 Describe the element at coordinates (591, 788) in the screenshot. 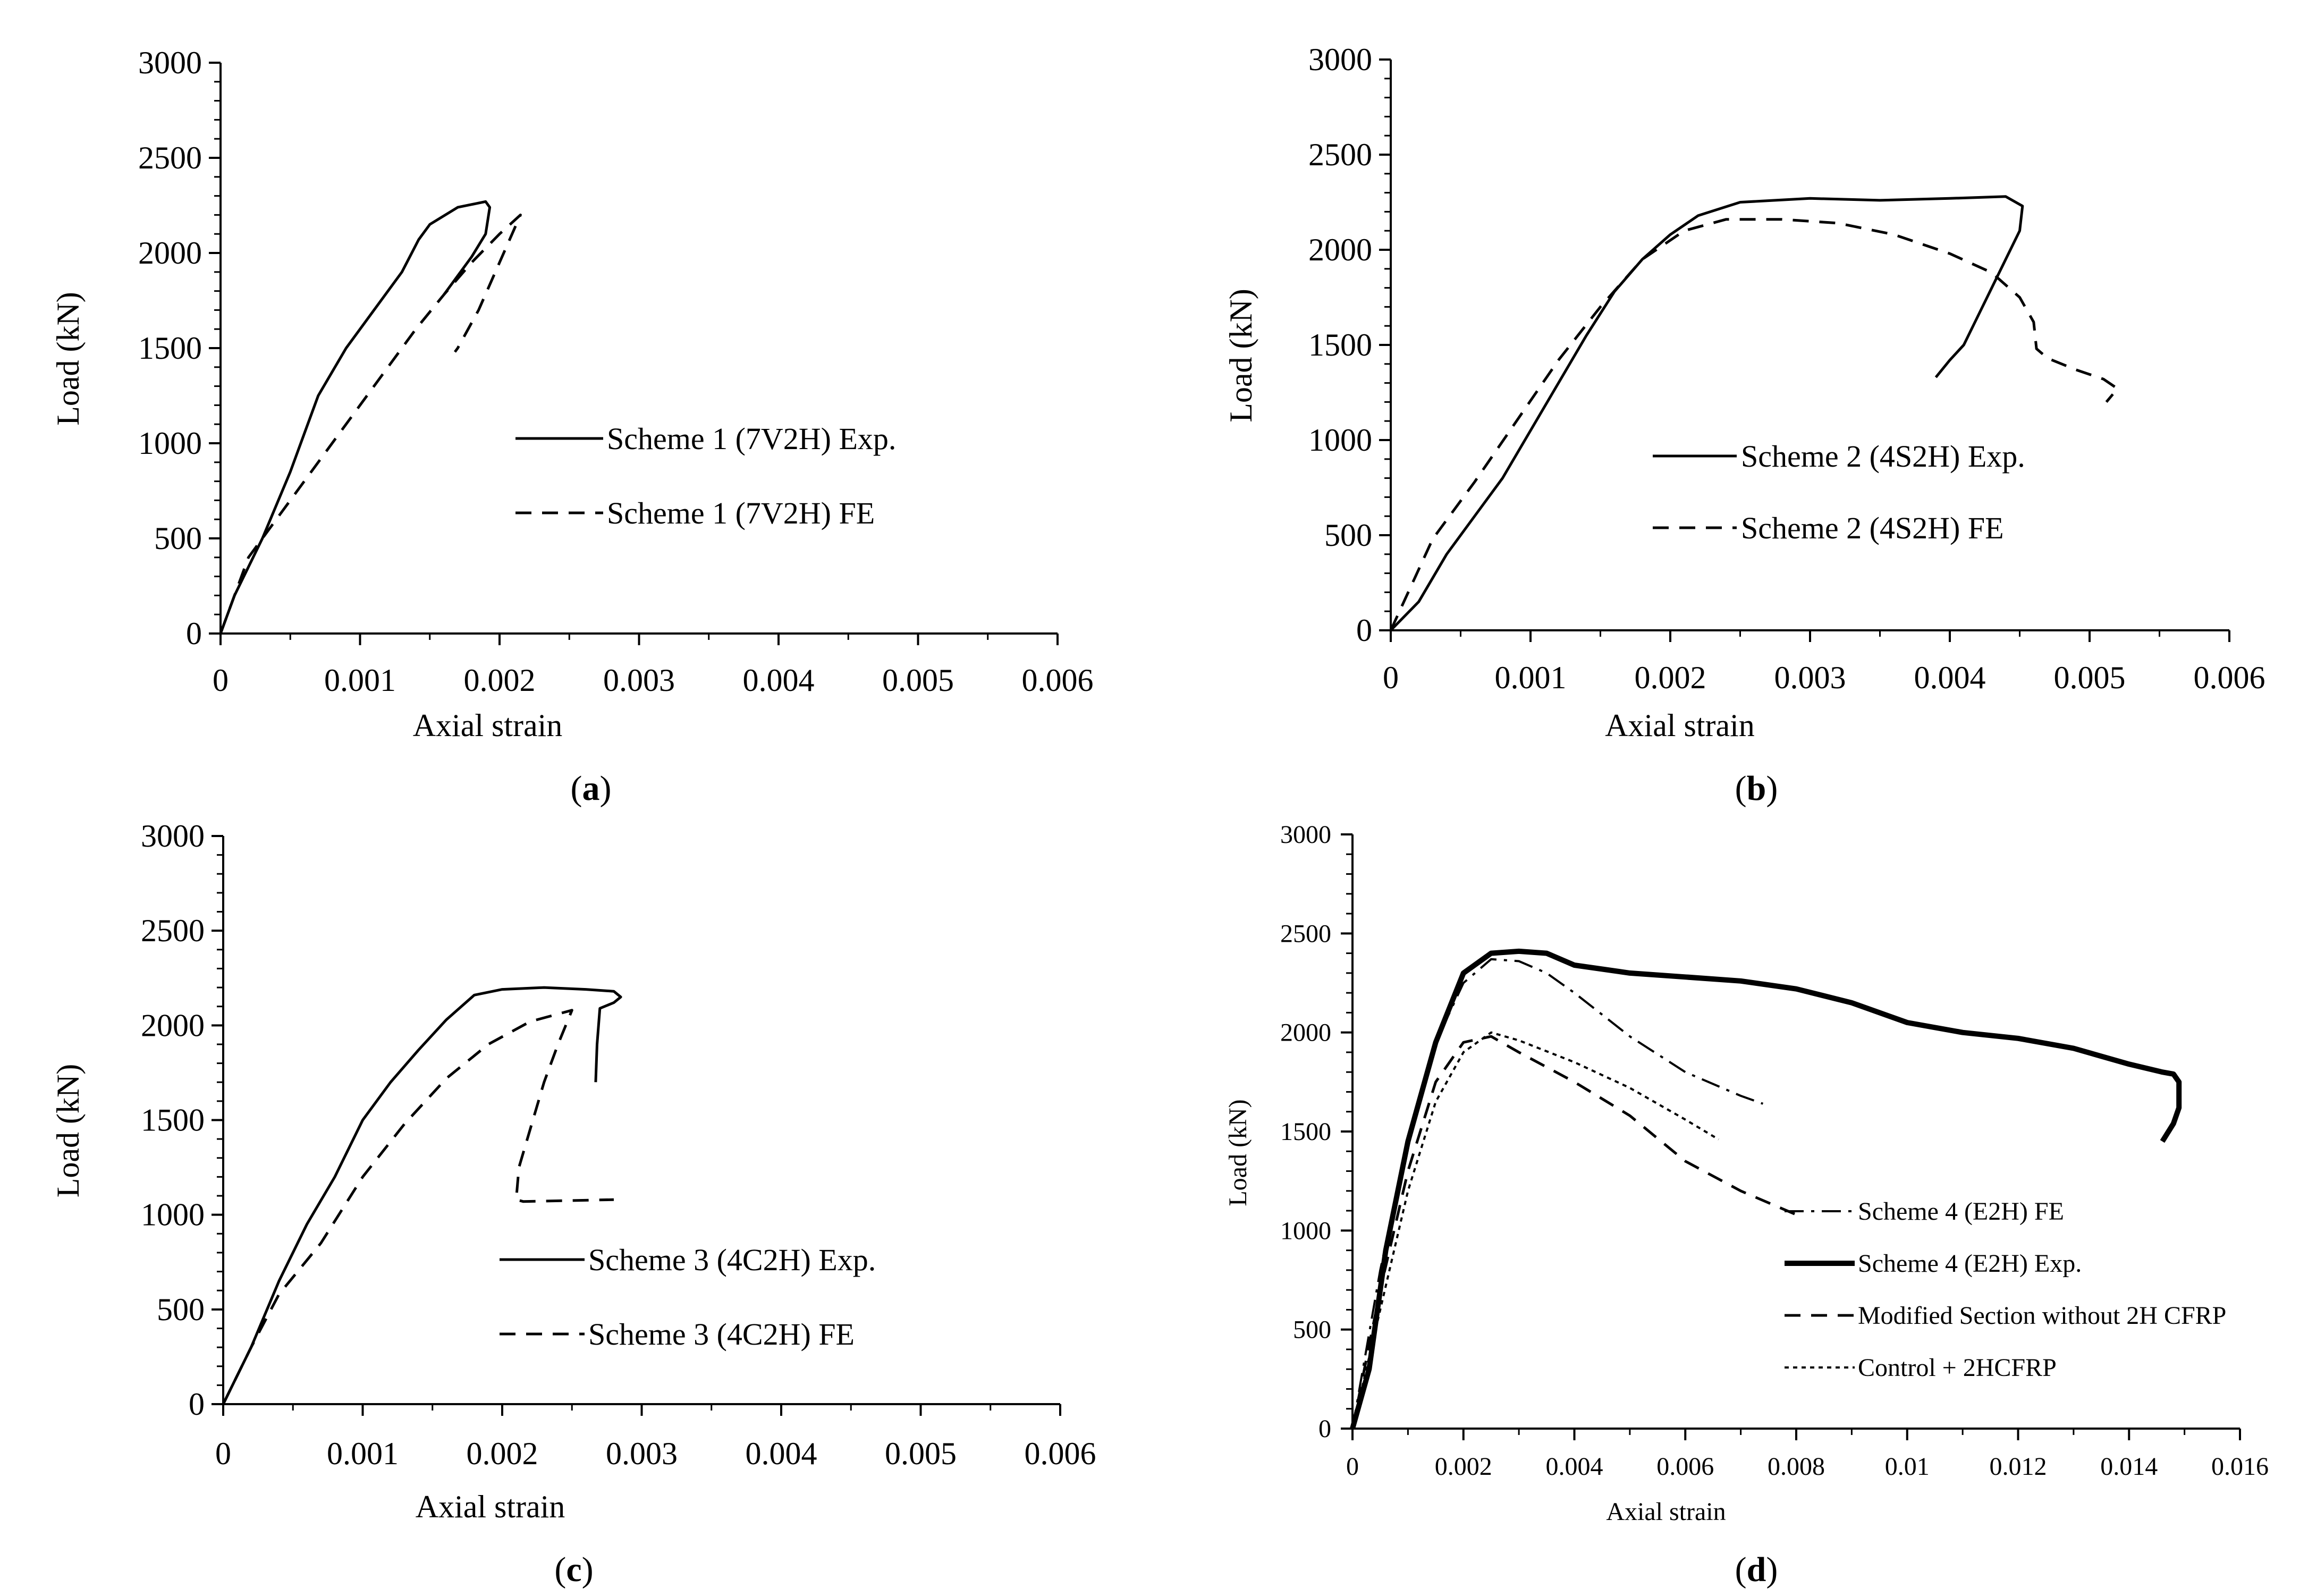

I see `panel-label: (a)` at that location.